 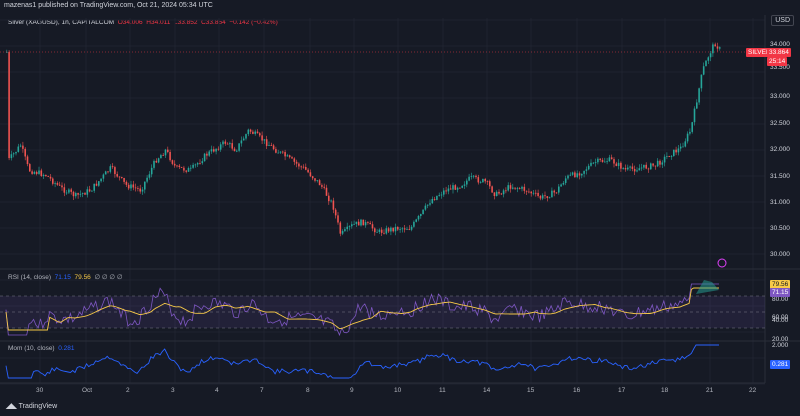 What do you see at coordinates (362, 310) in the screenshot?
I see `rsi-line` at bounding box center [362, 310].